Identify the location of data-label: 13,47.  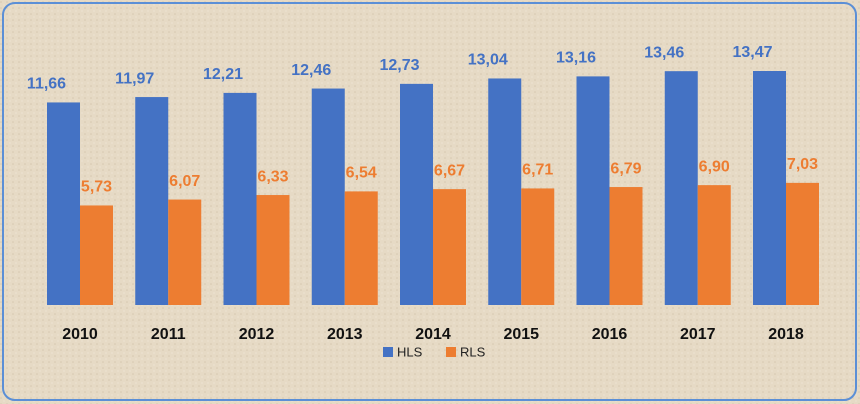
(752, 52).